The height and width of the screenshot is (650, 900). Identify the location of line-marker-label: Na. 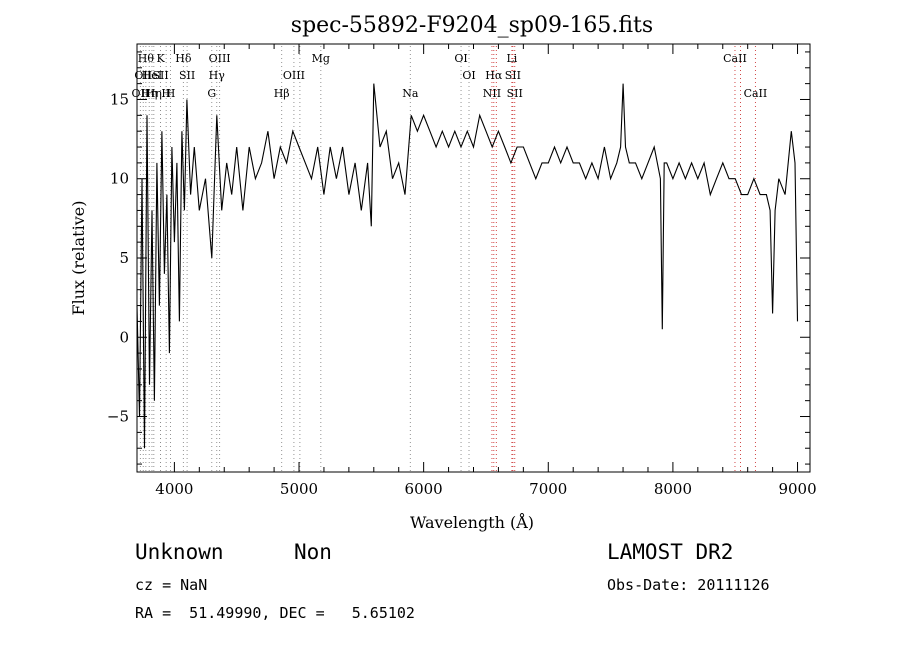
(410, 93).